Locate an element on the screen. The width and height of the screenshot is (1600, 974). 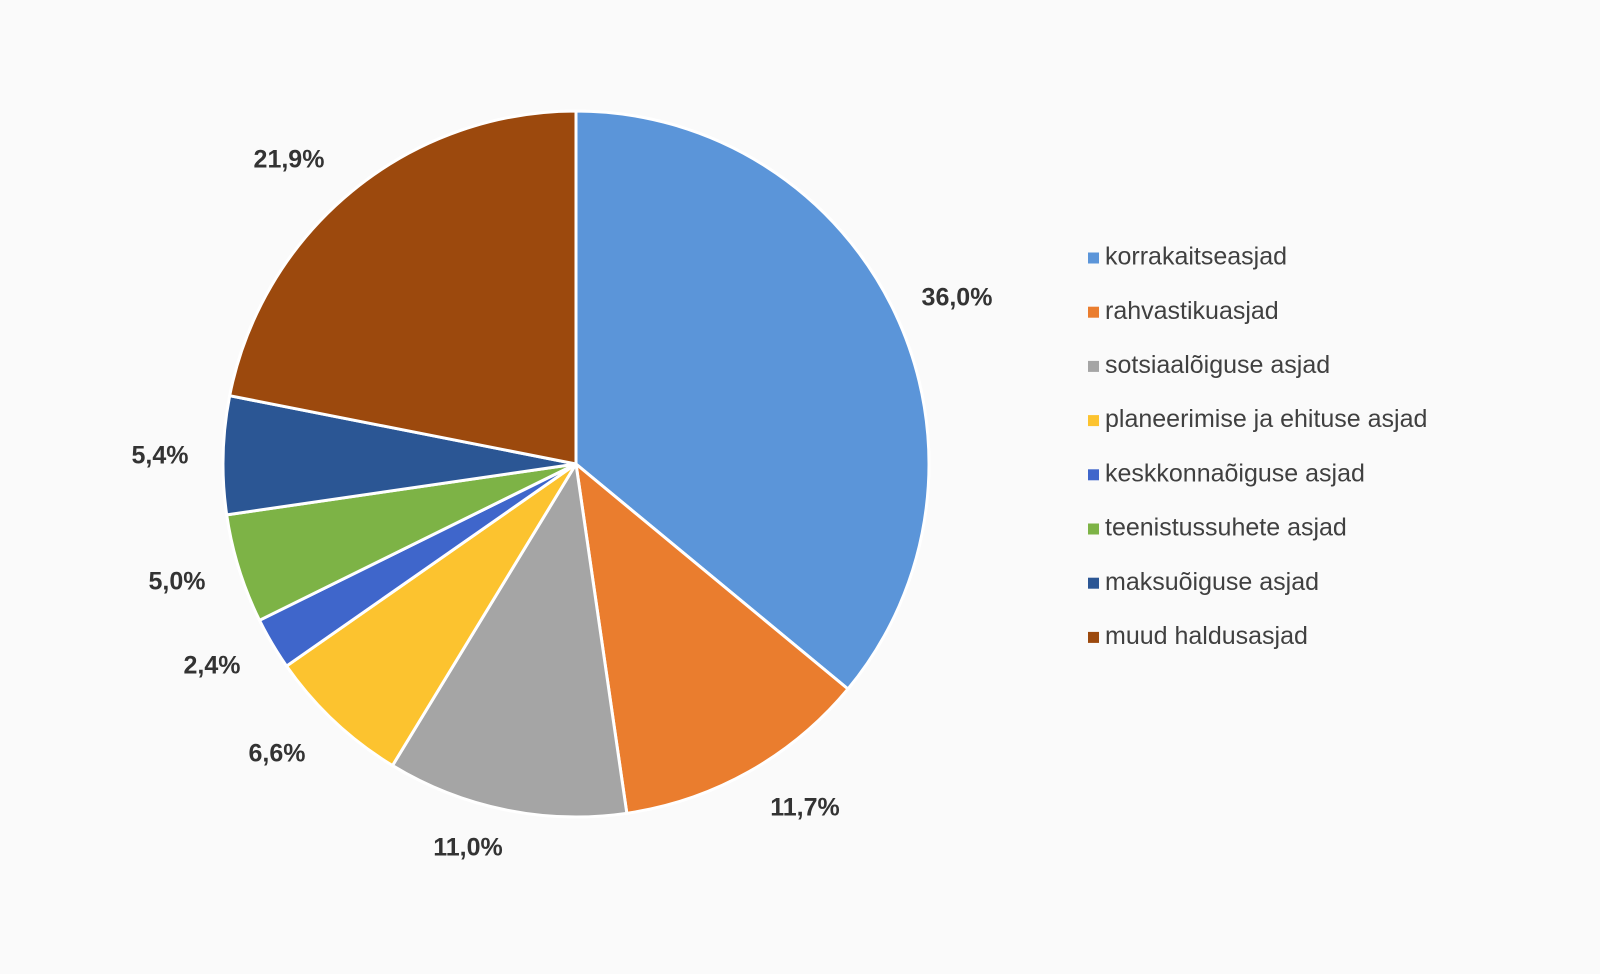
legend-label-7: maksuõiguse asjad is located at coordinates (1212, 582).